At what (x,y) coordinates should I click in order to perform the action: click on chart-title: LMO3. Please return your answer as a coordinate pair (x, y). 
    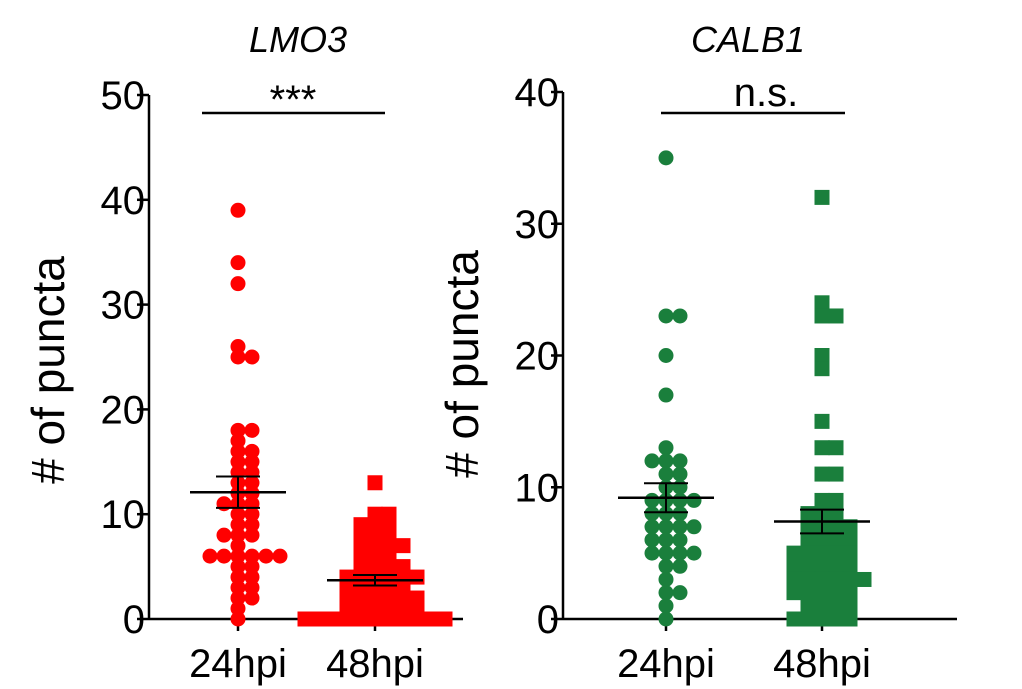
    Looking at the image, I should click on (298, 39).